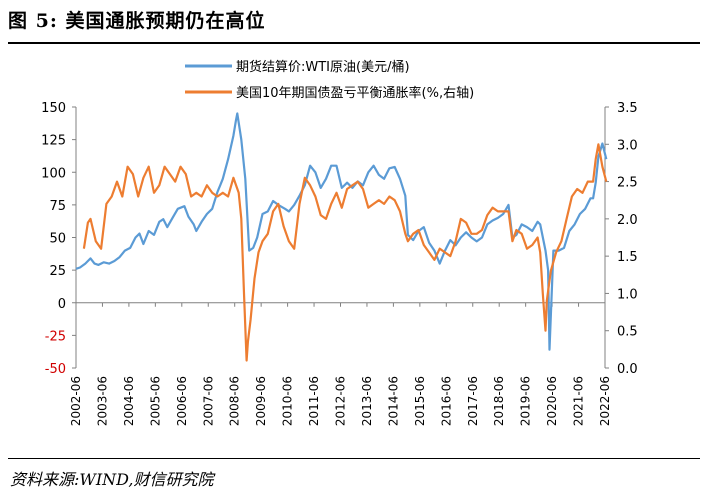  What do you see at coordinates (579, 401) in the screenshot?
I see `x-tick-label: 2021-06` at bounding box center [579, 401].